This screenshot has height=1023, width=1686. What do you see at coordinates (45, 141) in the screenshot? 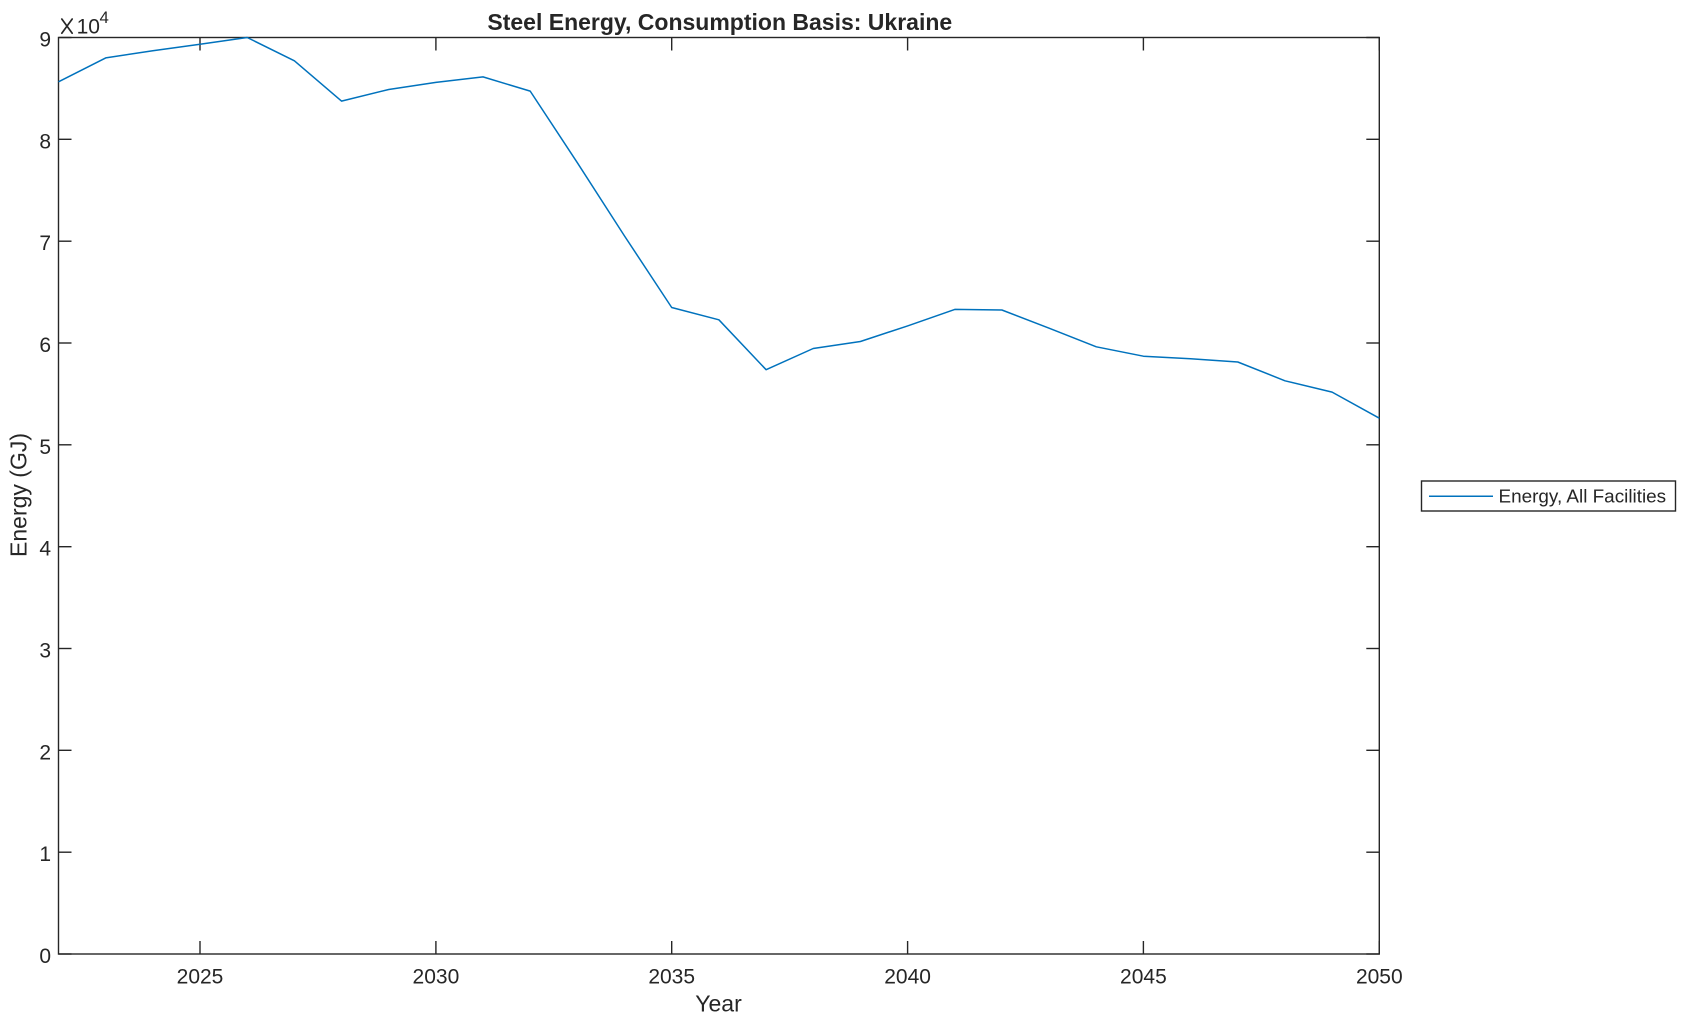
I see `svg-text: 8` at bounding box center [45, 141].